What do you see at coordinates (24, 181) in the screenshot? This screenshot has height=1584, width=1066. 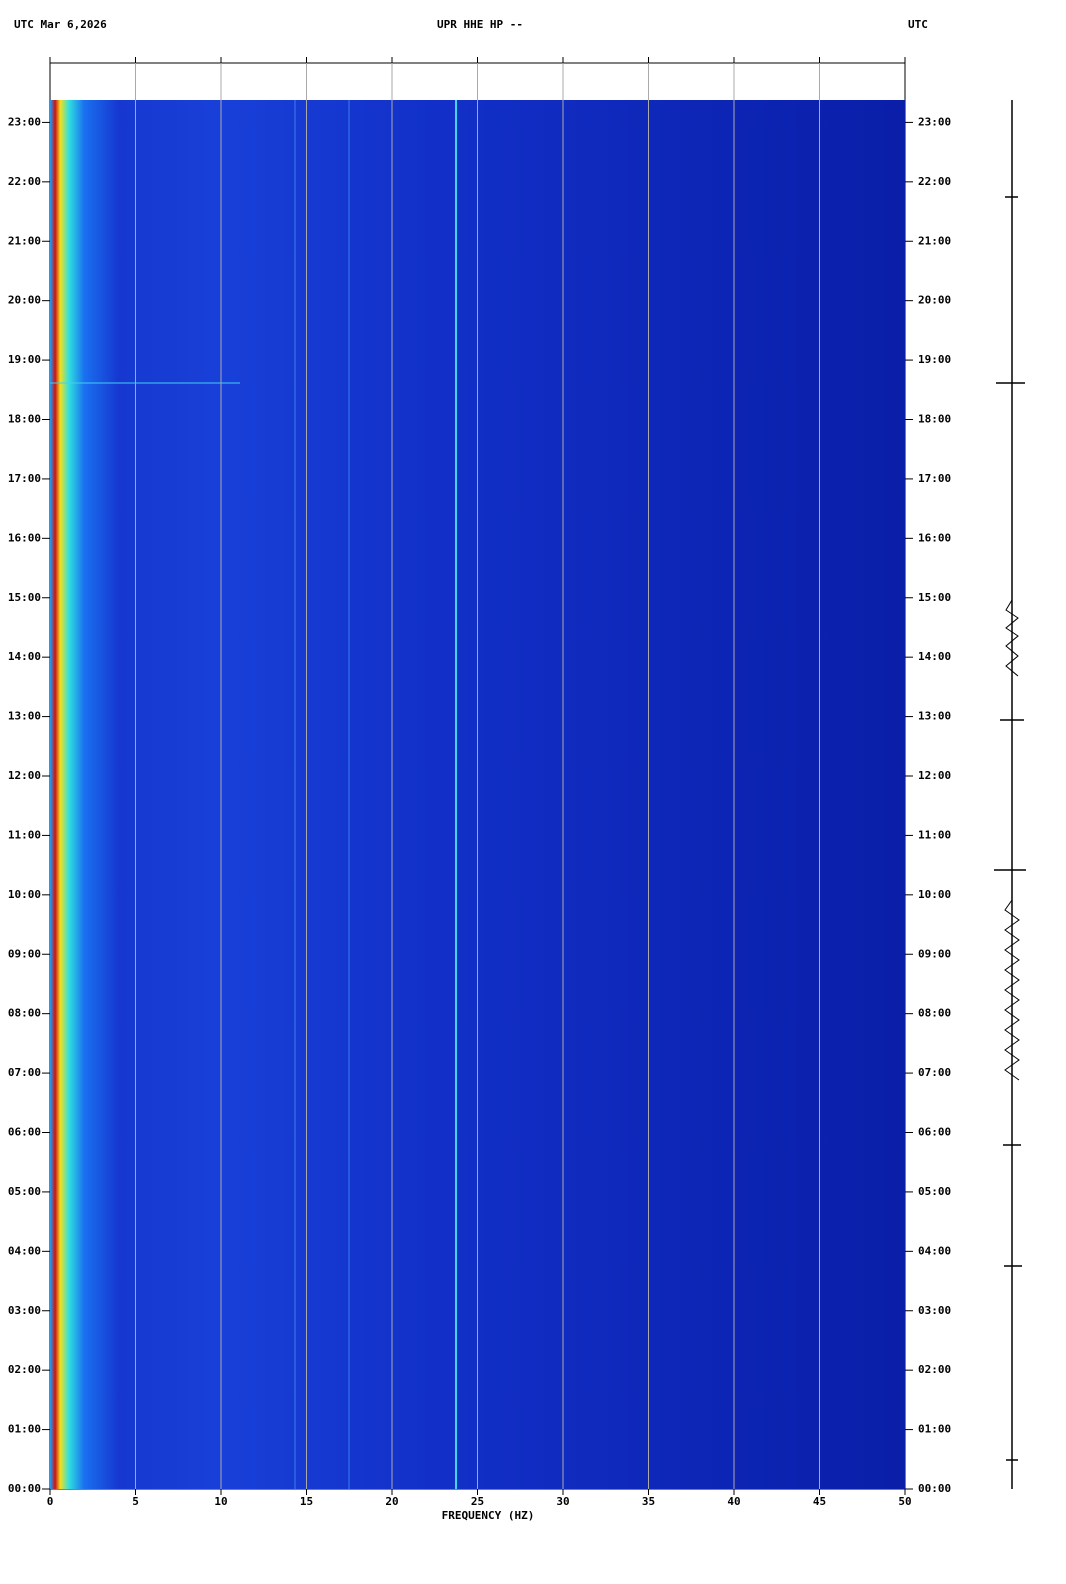 I see `y-tick-label: 22:00` at bounding box center [24, 181].